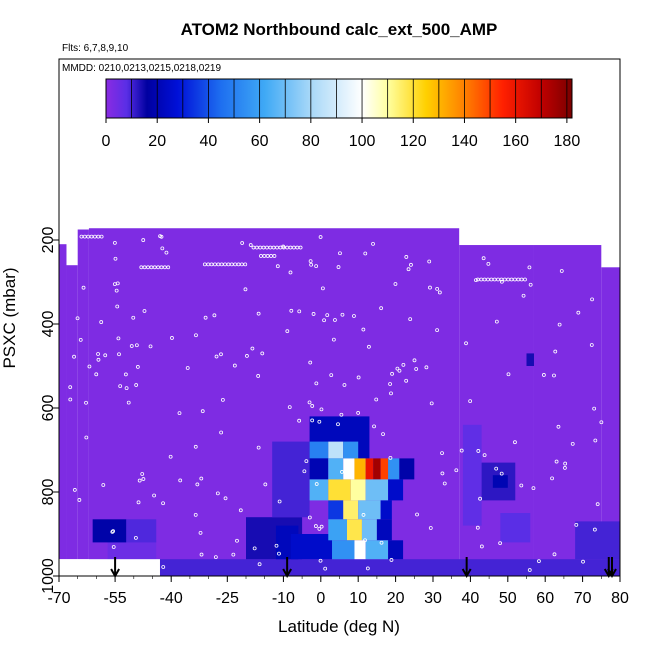  I want to click on y-tick-label: 1000, so click(48, 576).